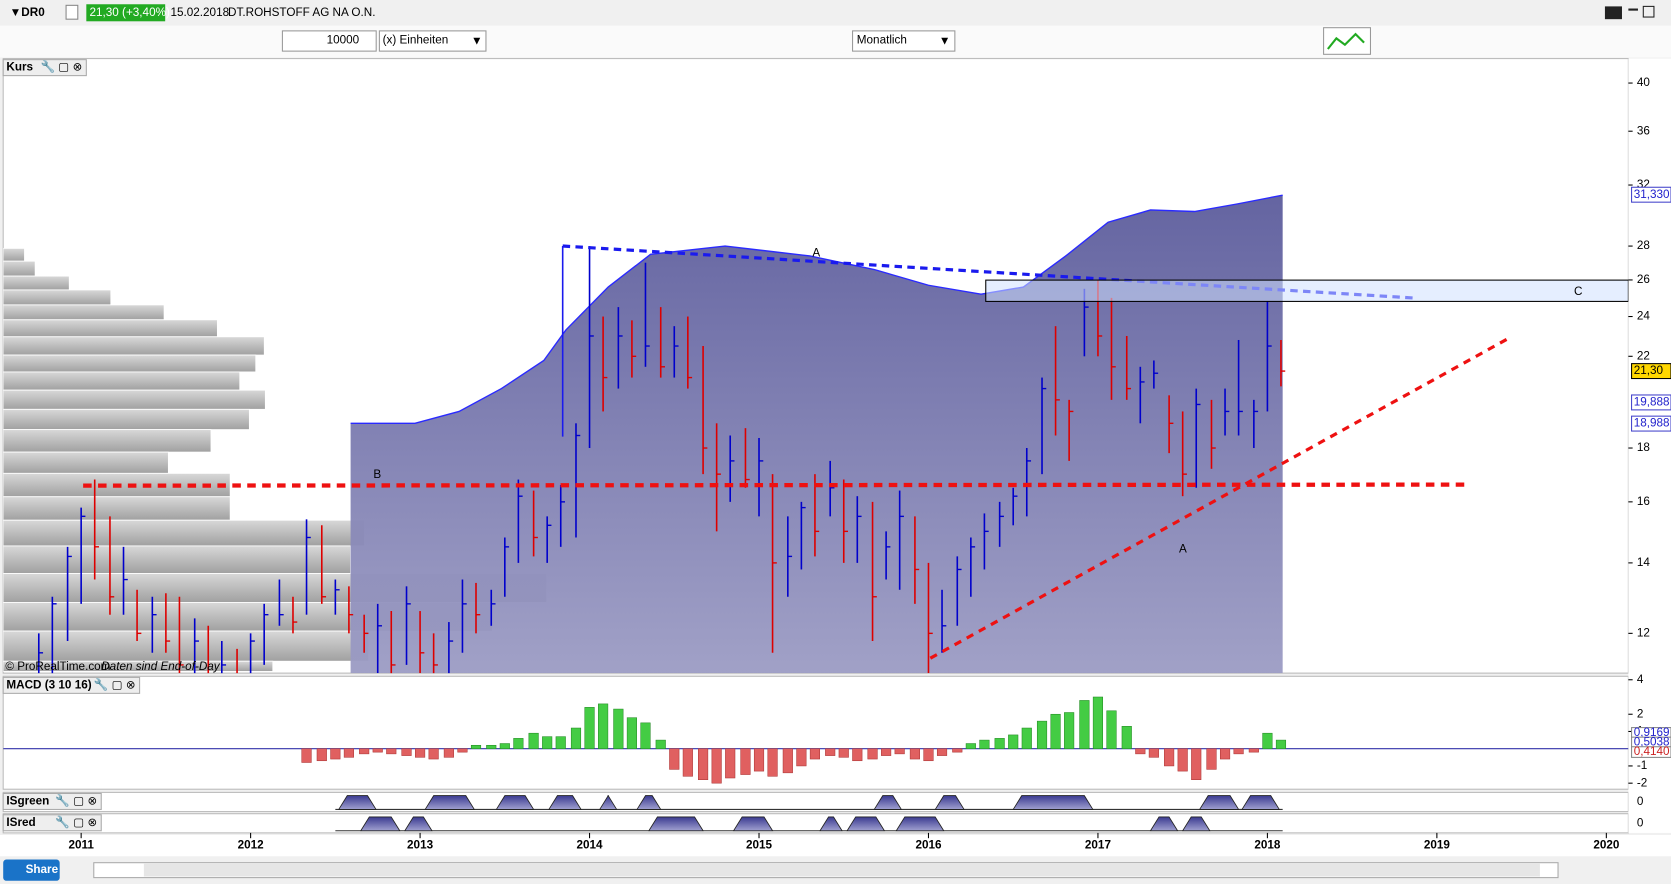 The width and height of the screenshot is (1671, 884). What do you see at coordinates (1643, 447) in the screenshot?
I see `y-tick-label: 18` at bounding box center [1643, 447].